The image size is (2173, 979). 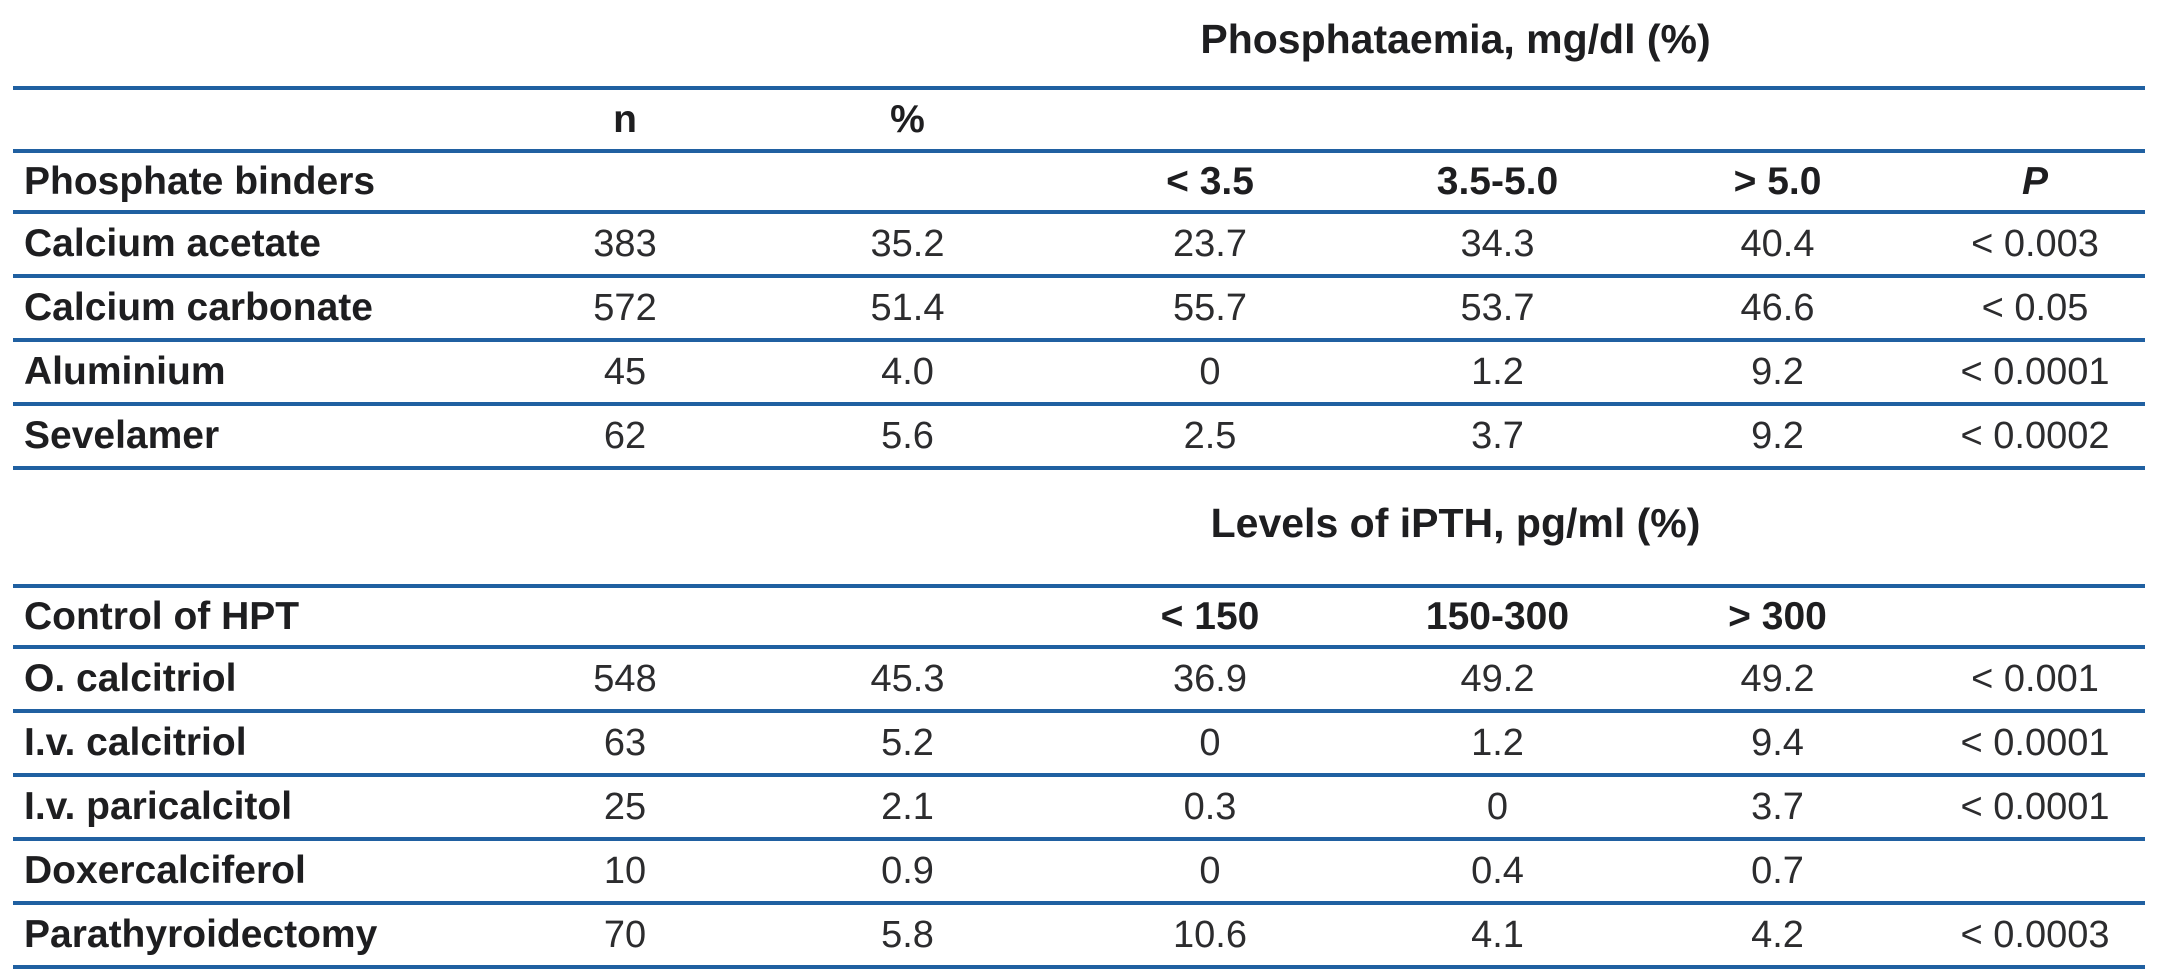 What do you see at coordinates (251, 872) in the screenshot?
I see `row-label: Doxercalciferol` at bounding box center [251, 872].